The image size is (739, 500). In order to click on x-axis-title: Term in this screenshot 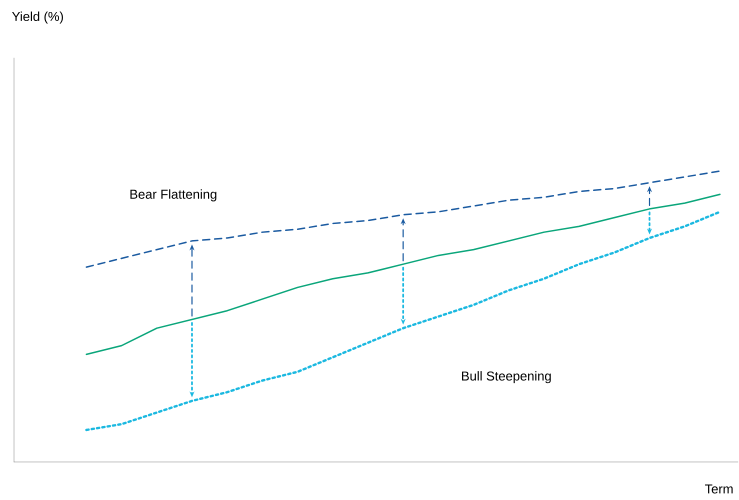, I will do `click(719, 489)`.